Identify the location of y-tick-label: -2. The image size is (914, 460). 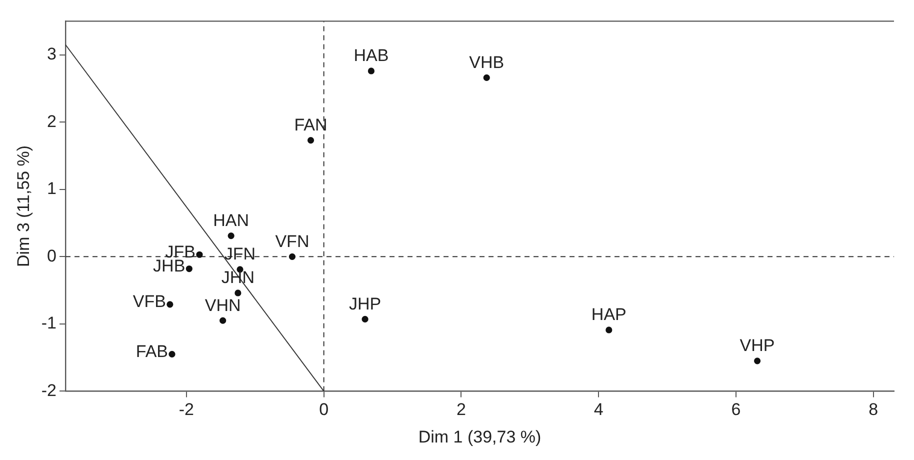
(49, 390).